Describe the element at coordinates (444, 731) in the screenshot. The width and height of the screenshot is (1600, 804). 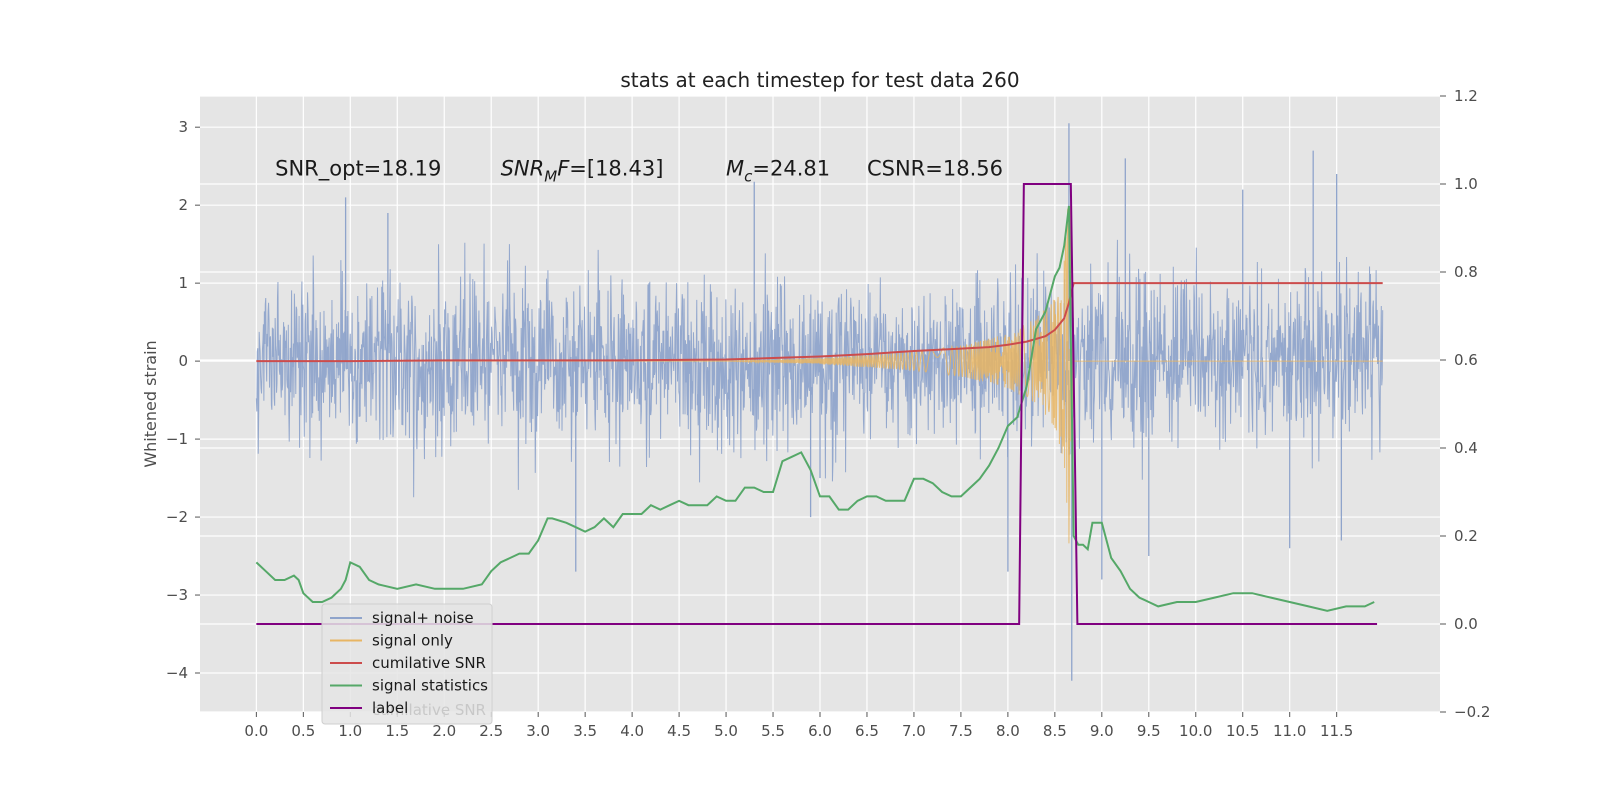
I see `x-tick-label: 2.0` at that location.